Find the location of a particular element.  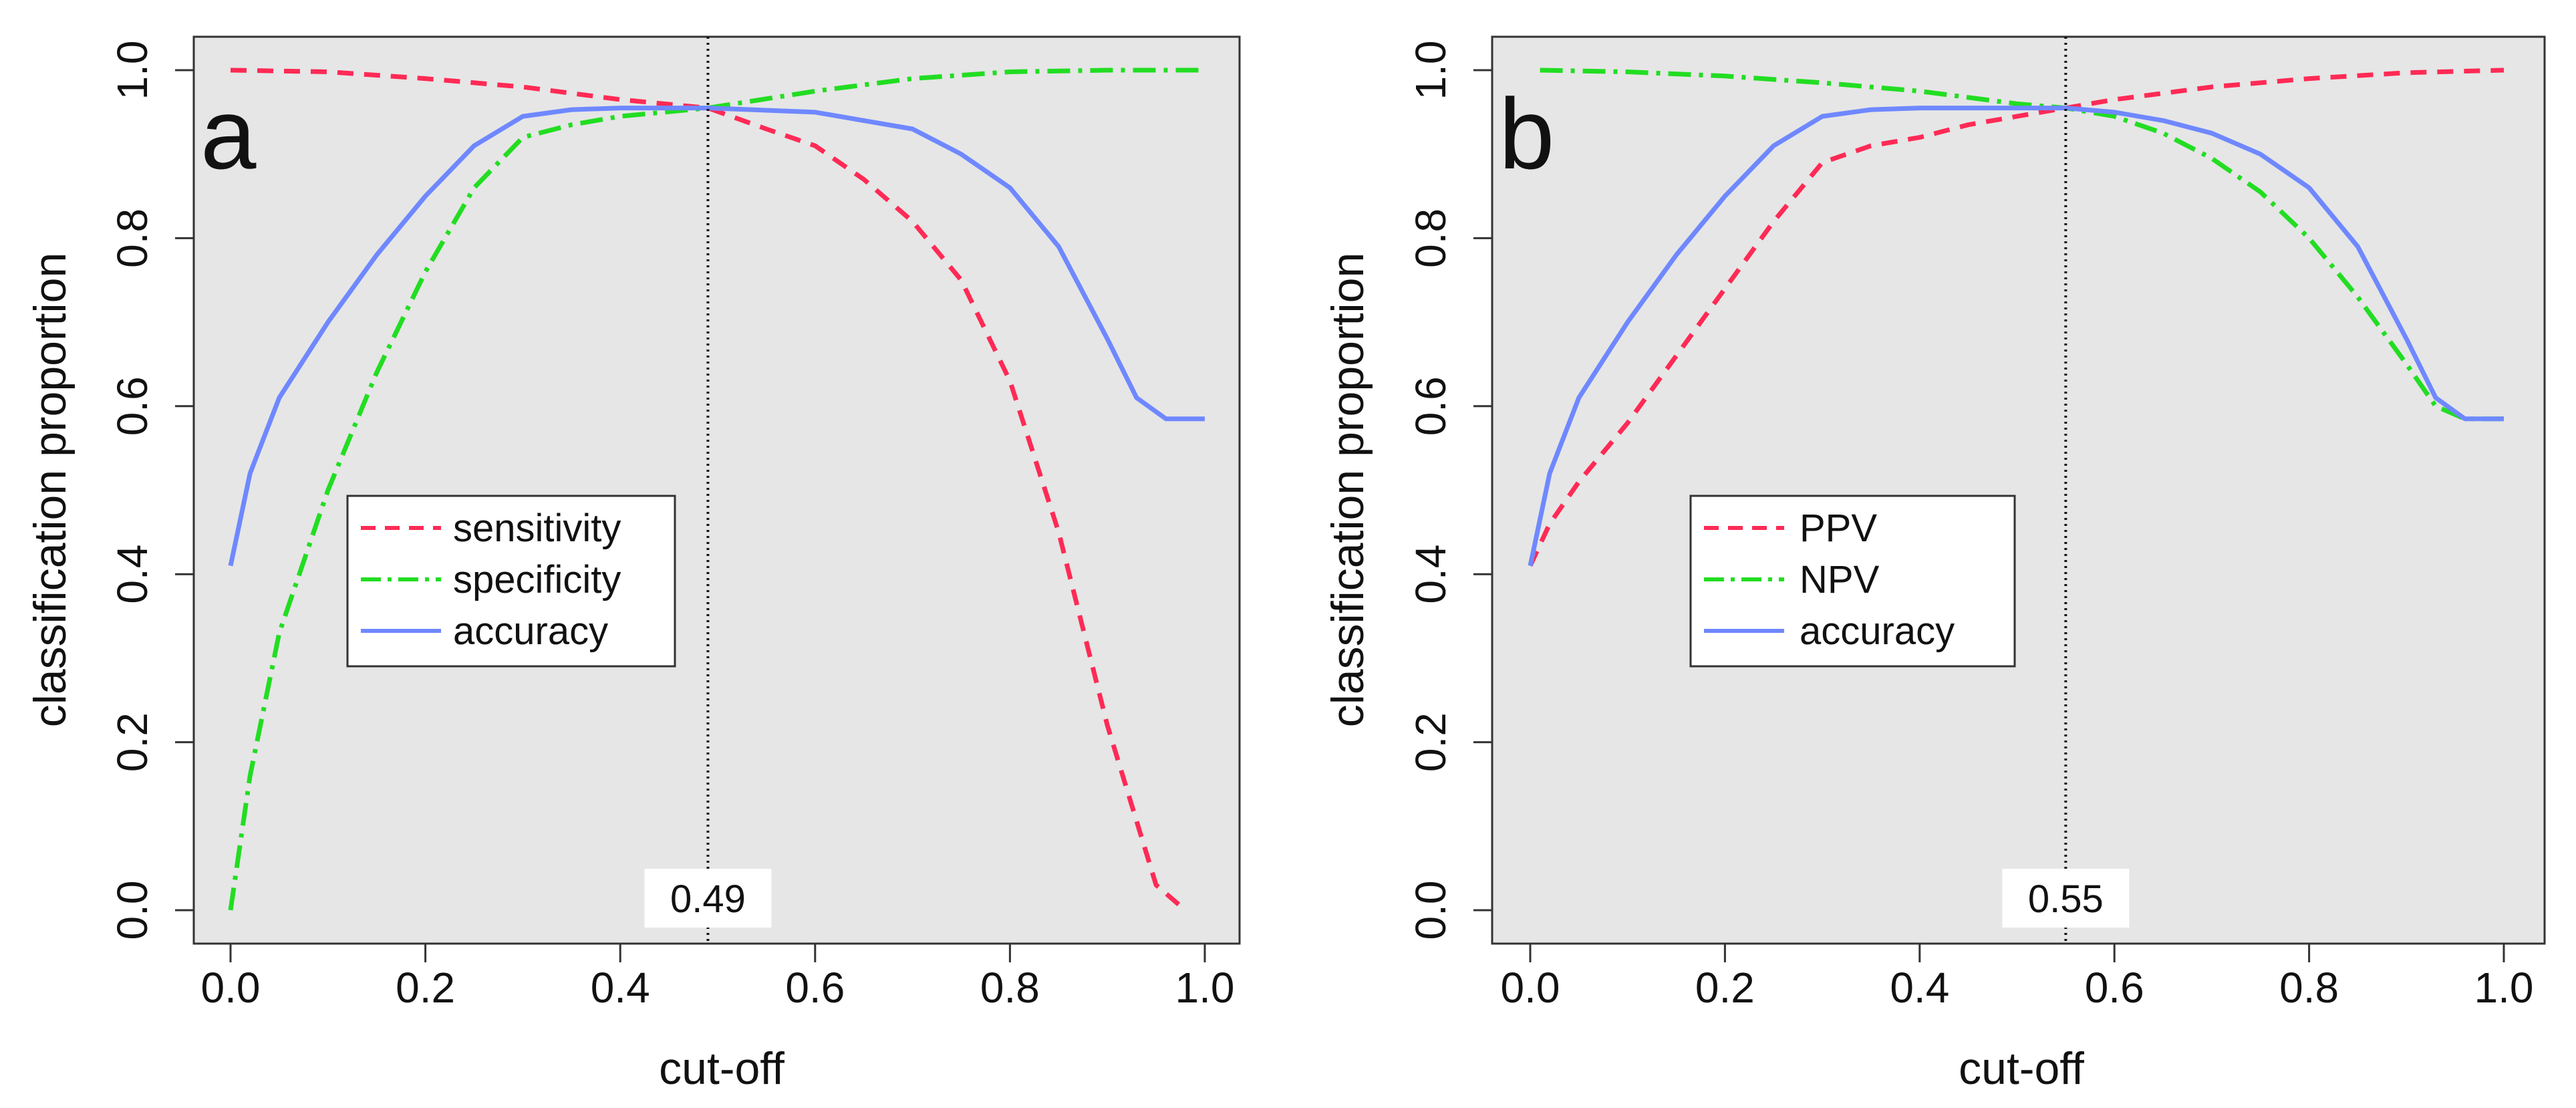

x-tick-label-a-3: 0.6 is located at coordinates (815, 988).